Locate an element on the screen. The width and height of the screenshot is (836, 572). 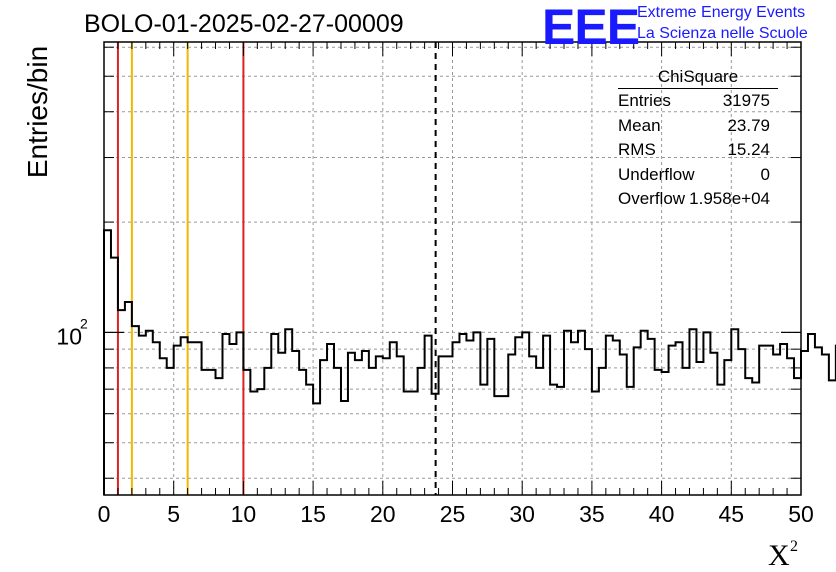
logo-line-2: La Scienza nelle Scuole is located at coordinates (722, 33).